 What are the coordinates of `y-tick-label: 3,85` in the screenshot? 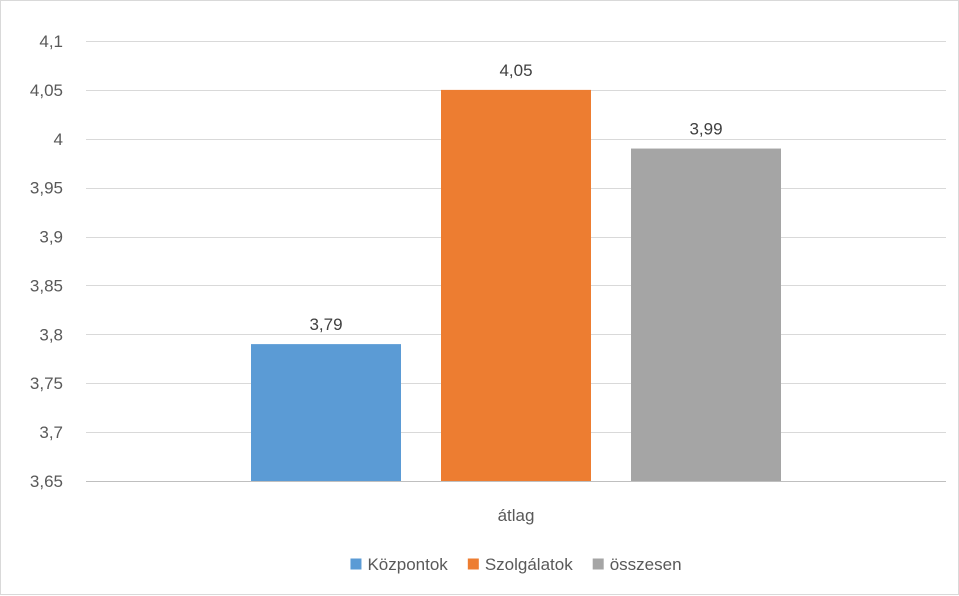 It's located at (46, 285).